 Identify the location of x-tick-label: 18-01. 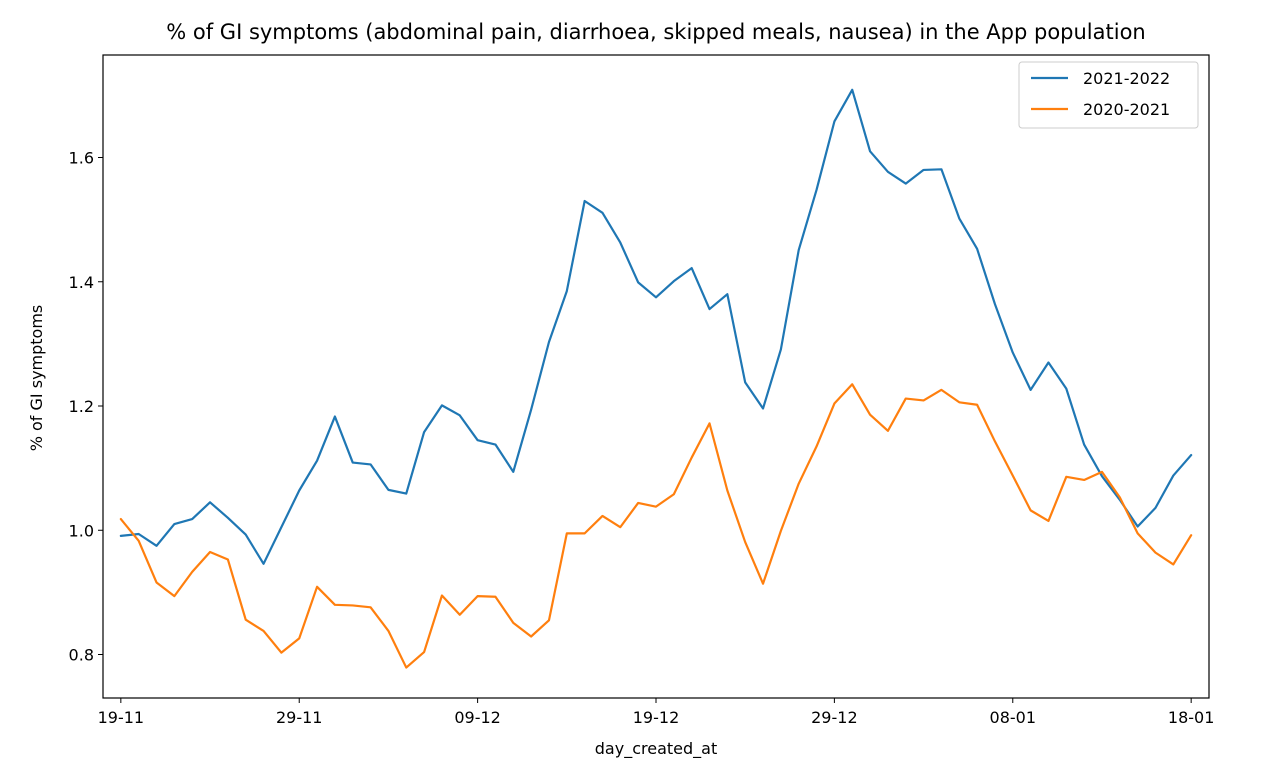
(1191, 717).